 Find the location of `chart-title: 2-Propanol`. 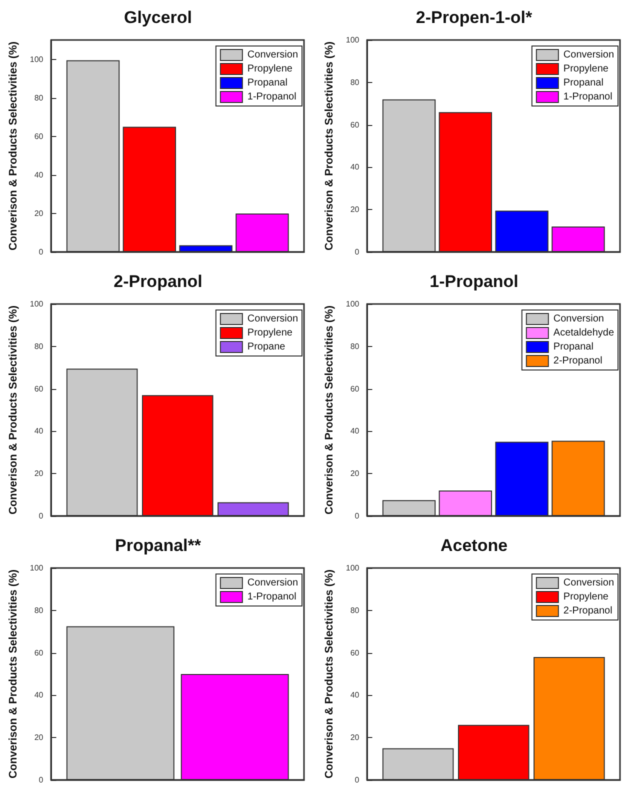

chart-title: 2-Propanol is located at coordinates (158, 281).